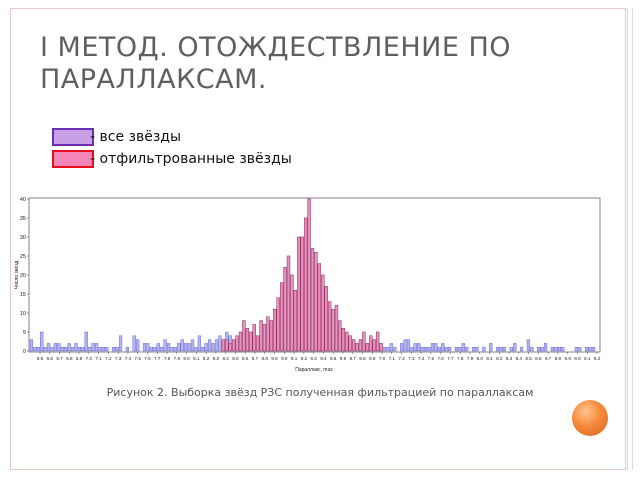  What do you see at coordinates (440, 358) in the screenshot?
I see `x-tick-label: 7.6` at bounding box center [440, 358].